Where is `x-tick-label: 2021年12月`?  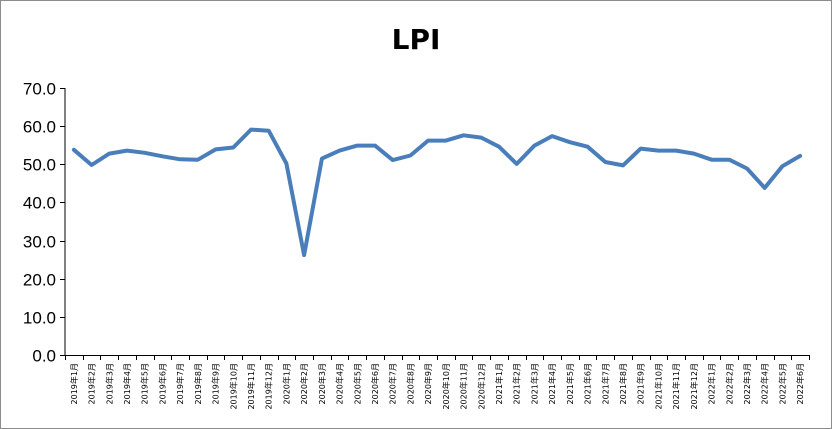
x-tick-label: 2021年12月 is located at coordinates (694, 386).